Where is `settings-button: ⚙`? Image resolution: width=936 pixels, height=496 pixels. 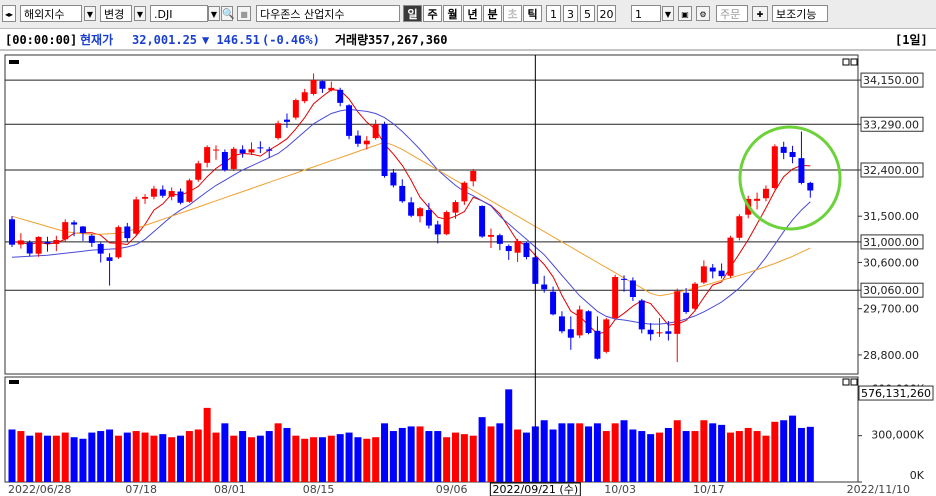 settings-button: ⚙ is located at coordinates (703, 13).